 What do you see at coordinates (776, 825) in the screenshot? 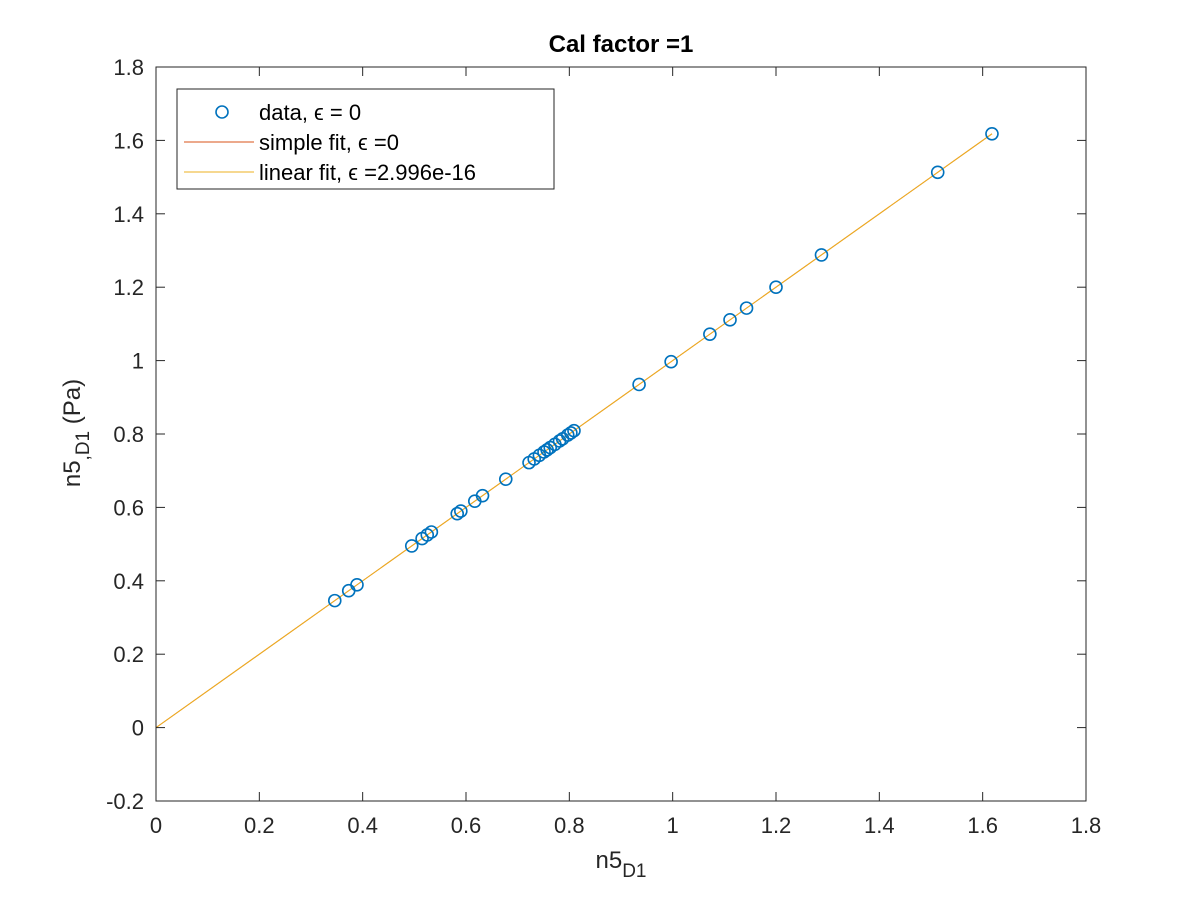
I see `x-tick-label: 1.2` at bounding box center [776, 825].